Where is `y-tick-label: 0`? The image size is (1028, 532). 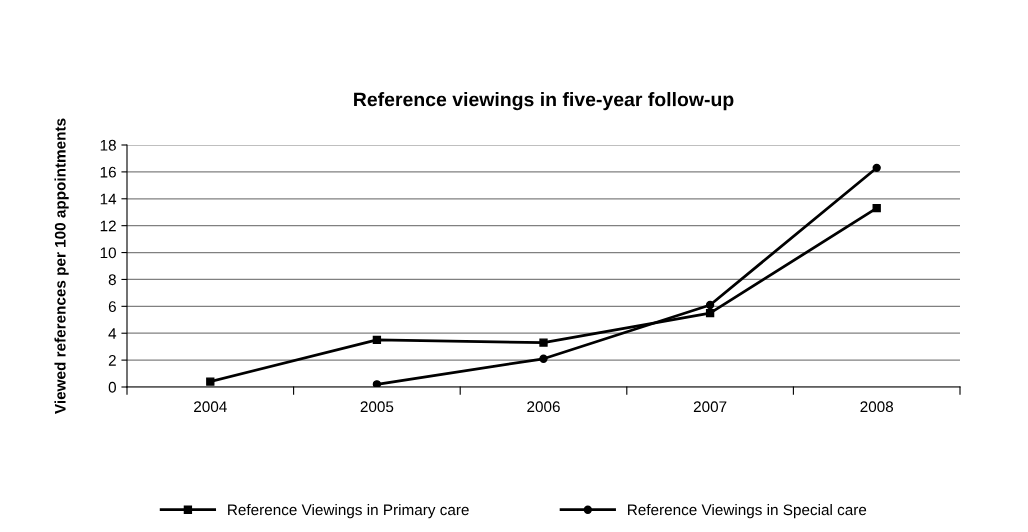 y-tick-label: 0 is located at coordinates (112, 387).